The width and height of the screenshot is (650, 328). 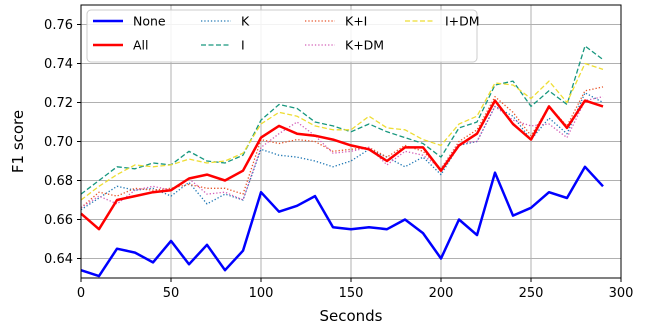 What do you see at coordinates (350, 316) in the screenshot?
I see `x-axis-title: Seconds` at bounding box center [350, 316].